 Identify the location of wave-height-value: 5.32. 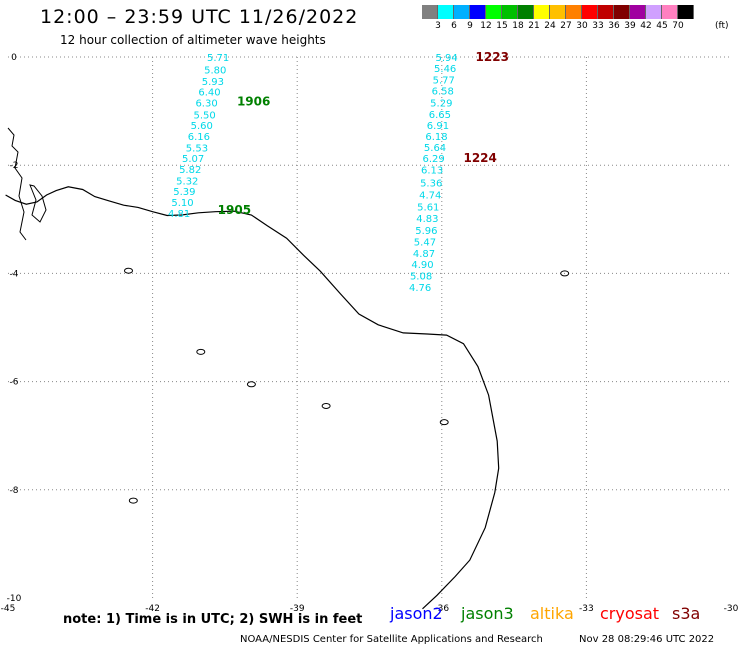
(187, 181).